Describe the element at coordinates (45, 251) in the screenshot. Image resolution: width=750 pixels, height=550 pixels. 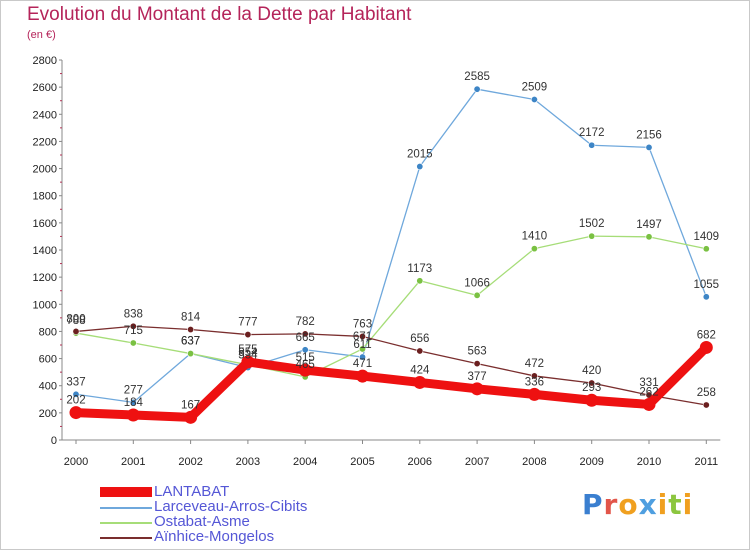
I see `y-tick-label: 1400` at that location.